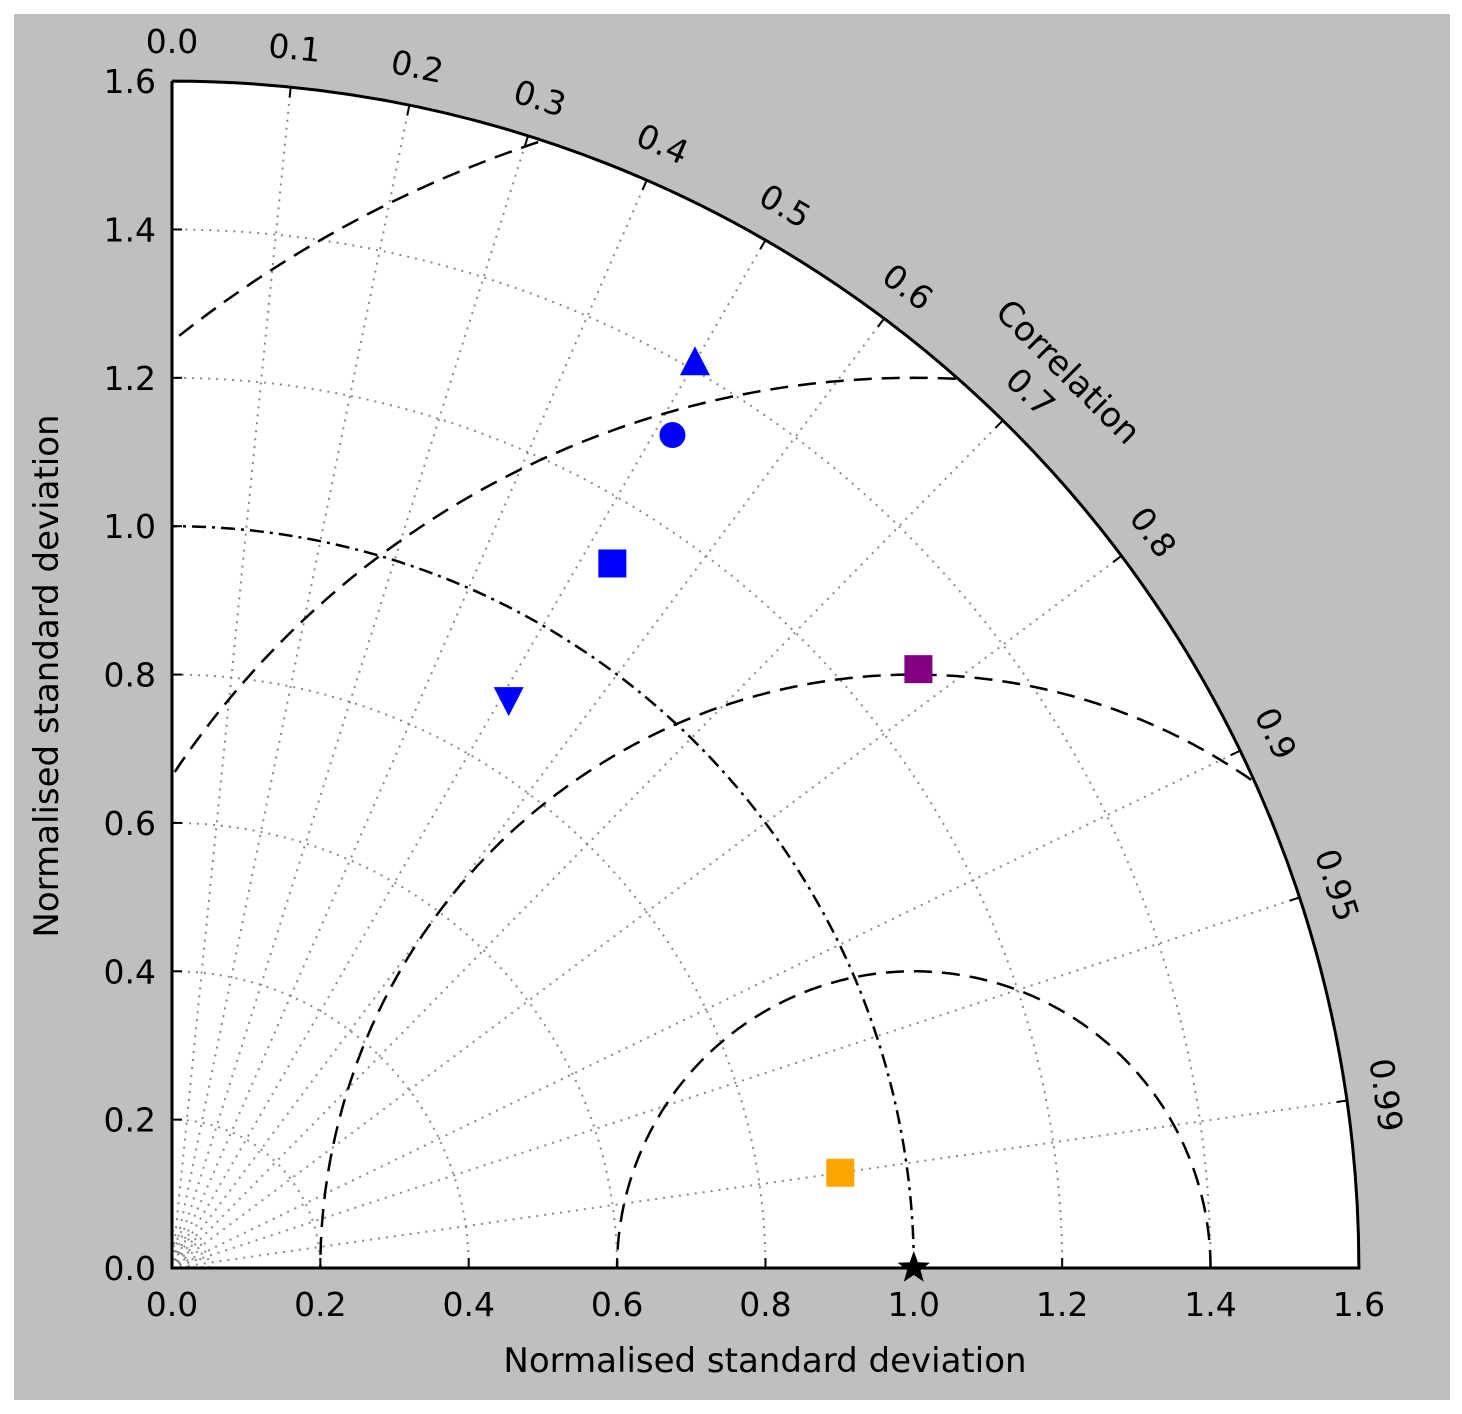 This screenshot has width=1462, height=1414. Describe the element at coordinates (130, 675) in the screenshot. I see `y-tick-label: 0.8` at that location.